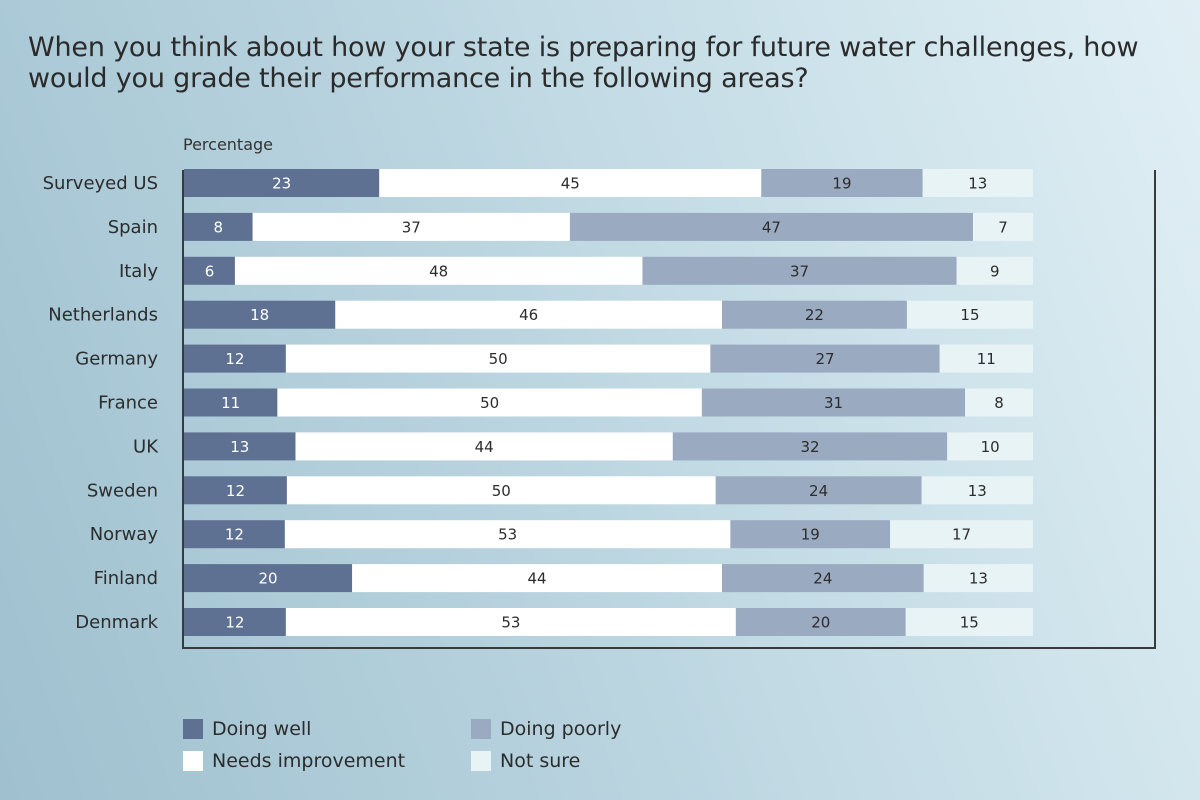 The width and height of the screenshot is (1200, 800). I want to click on data-label-needs-improvement-spain: 37, so click(411, 227).